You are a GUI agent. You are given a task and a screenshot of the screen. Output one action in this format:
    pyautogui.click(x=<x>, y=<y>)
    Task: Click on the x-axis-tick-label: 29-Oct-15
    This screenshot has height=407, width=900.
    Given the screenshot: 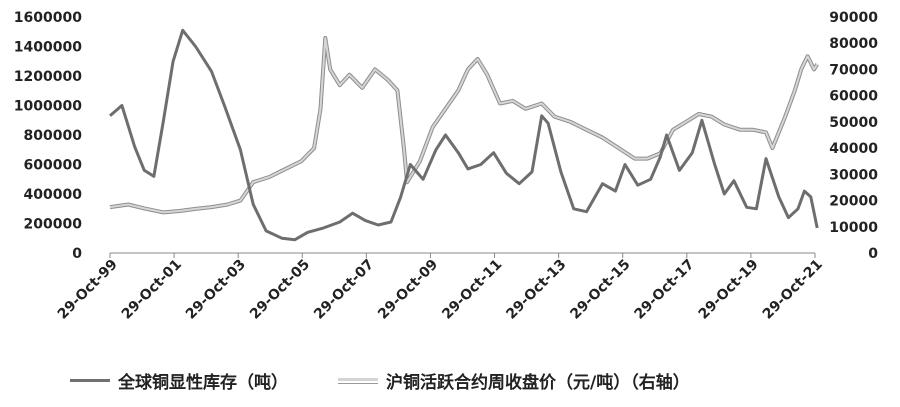 What is the action you would take?
    pyautogui.click(x=600, y=290)
    